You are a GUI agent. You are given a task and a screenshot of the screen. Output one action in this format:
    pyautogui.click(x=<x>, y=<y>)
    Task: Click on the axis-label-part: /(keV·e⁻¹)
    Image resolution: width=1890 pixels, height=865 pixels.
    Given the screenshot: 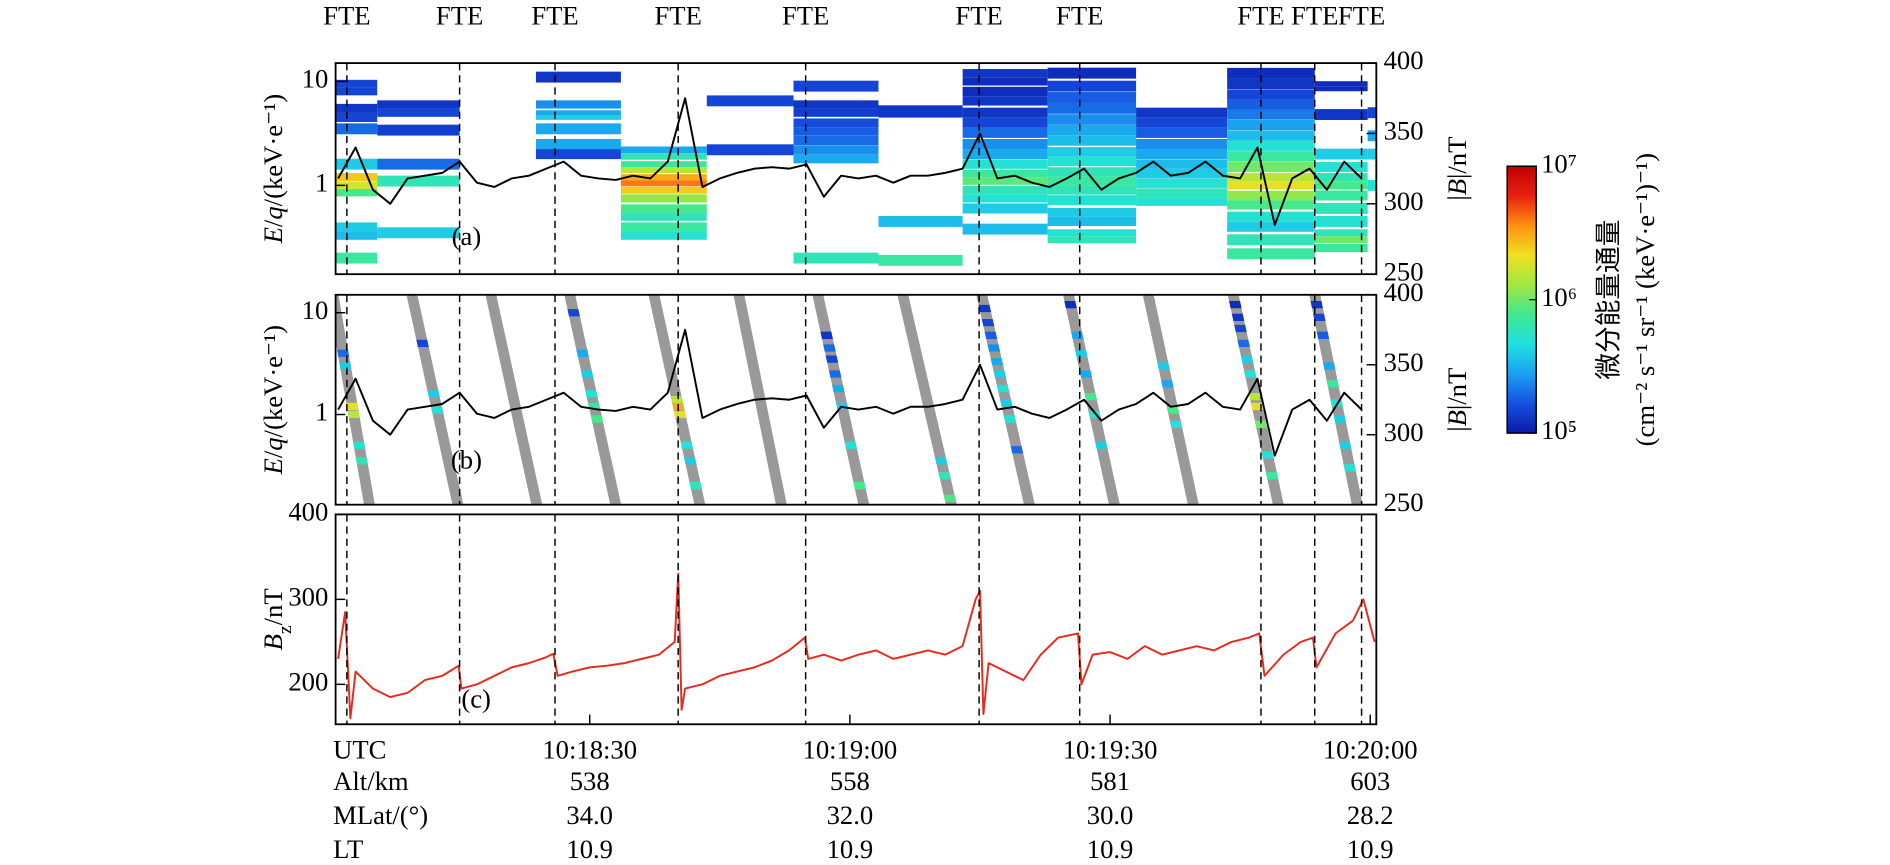 What is the action you would take?
    pyautogui.click(x=273, y=381)
    